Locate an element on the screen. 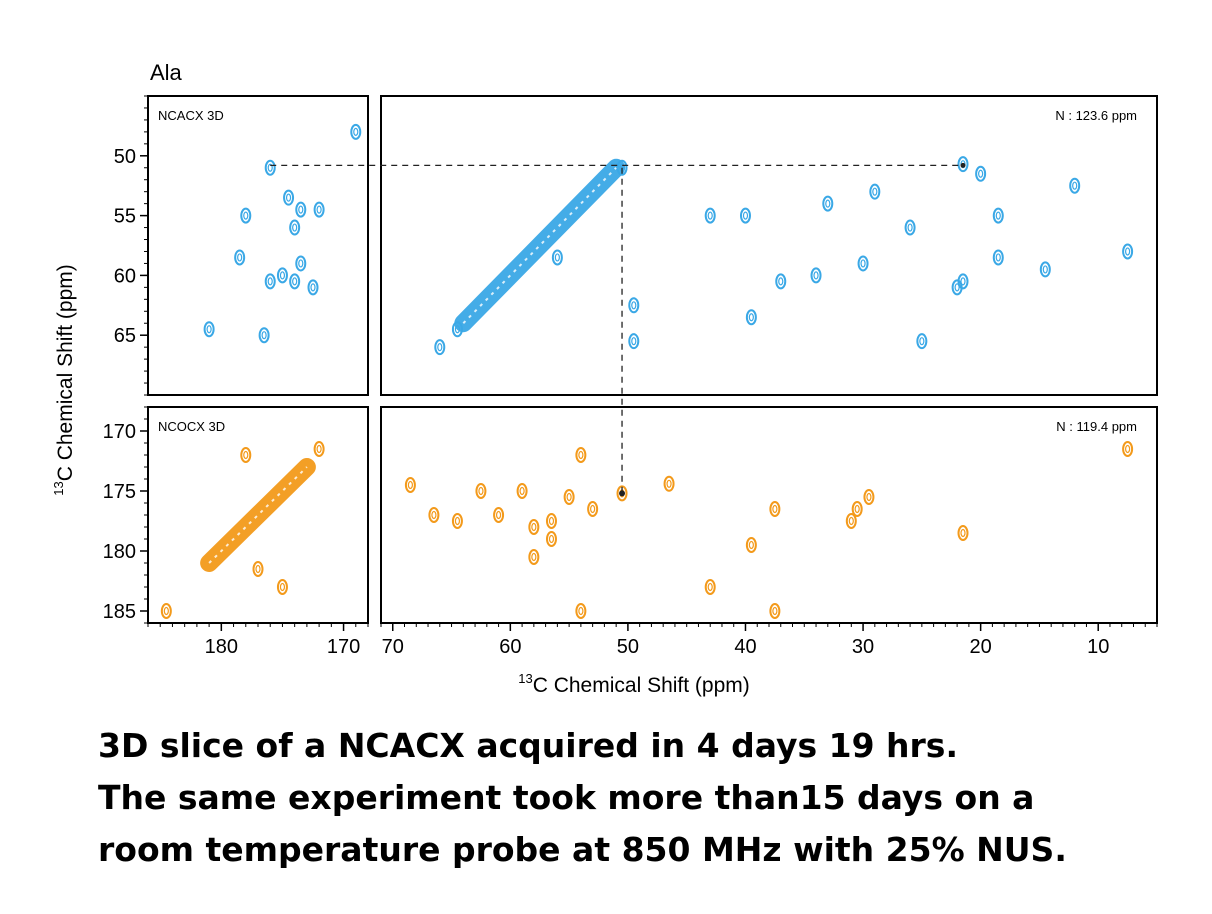 The width and height of the screenshot is (1212, 914). y-tick-label: 55 is located at coordinates (125, 217).